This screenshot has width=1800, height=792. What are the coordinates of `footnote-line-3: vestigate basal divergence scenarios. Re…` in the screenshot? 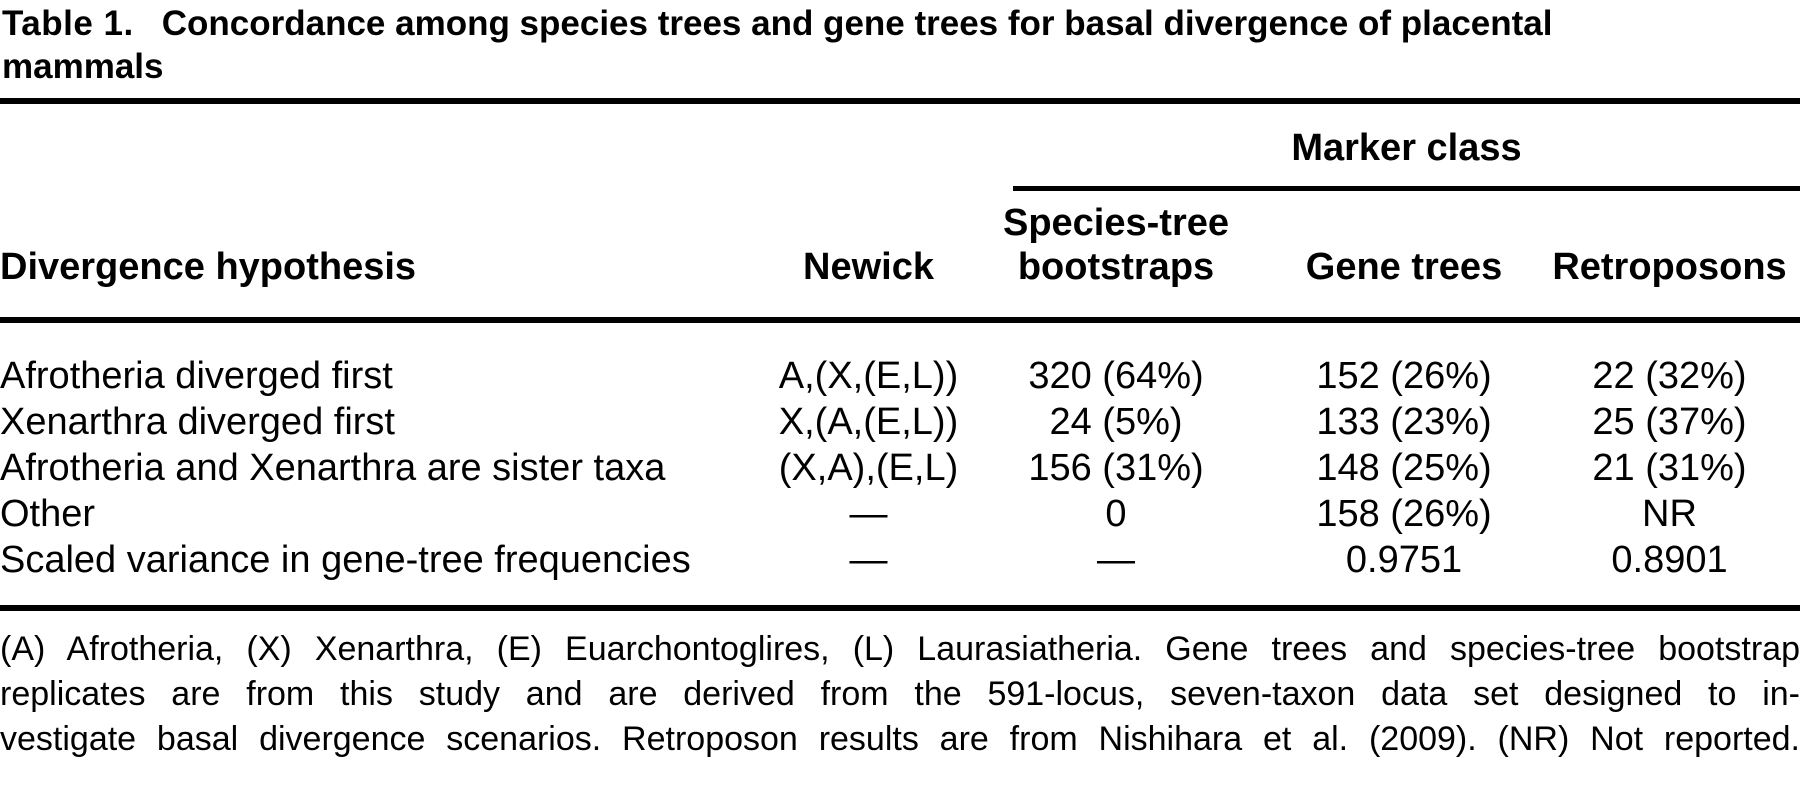 It's located at (900, 739).